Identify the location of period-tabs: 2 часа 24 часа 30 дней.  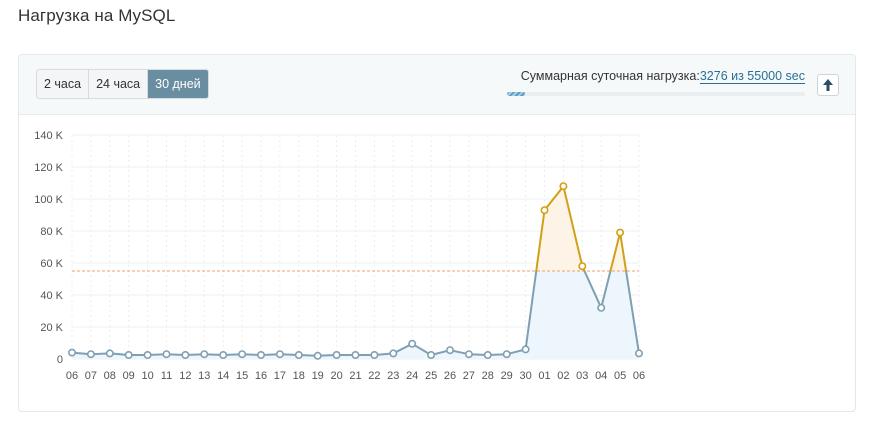
(122, 84).